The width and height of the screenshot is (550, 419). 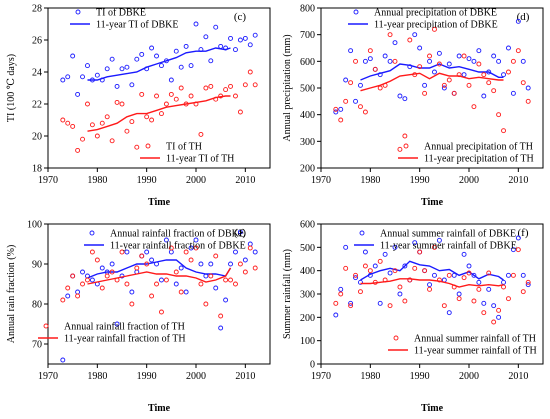 I want to click on y-tick-label: 100, so click(x=34, y=225).